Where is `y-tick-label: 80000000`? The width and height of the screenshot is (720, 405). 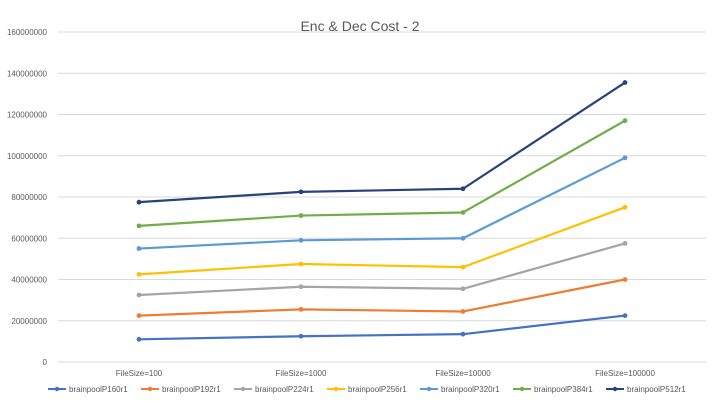
y-tick-label: 80000000 is located at coordinates (29, 197).